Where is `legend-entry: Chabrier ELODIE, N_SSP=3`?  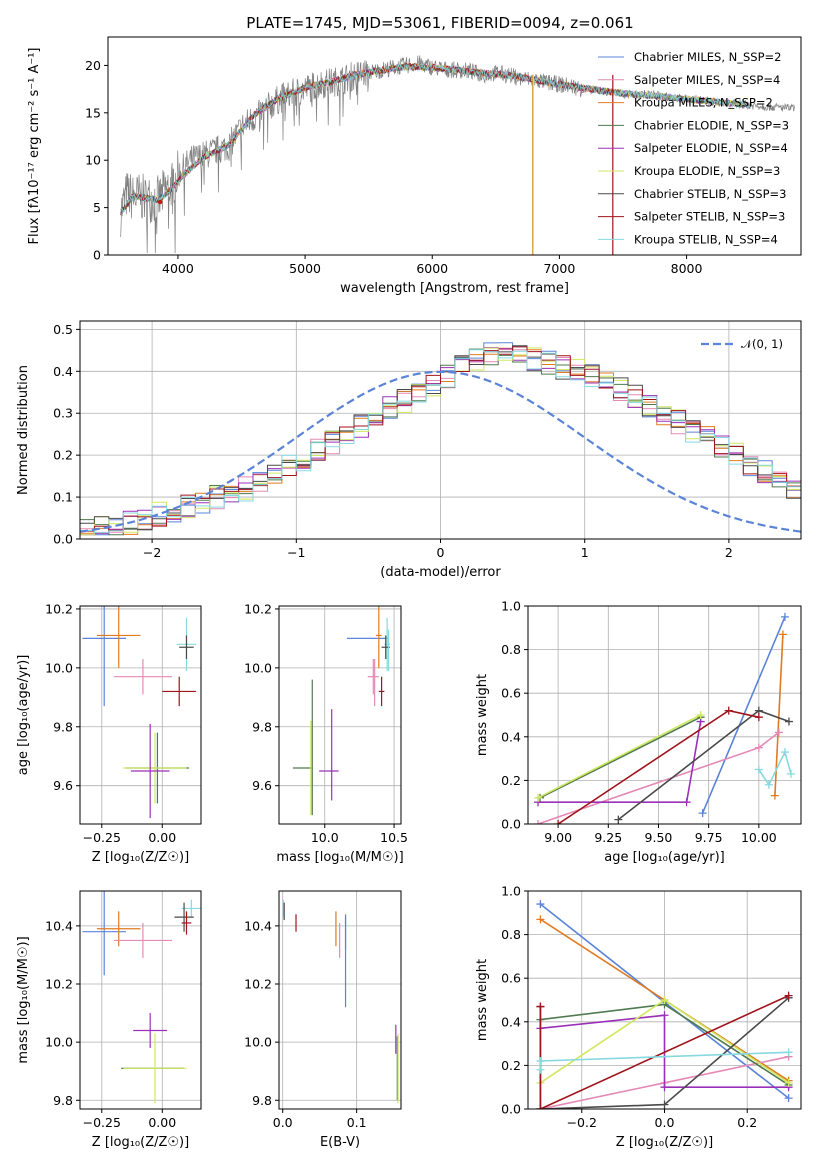
legend-entry: Chabrier ELODIE, N_SSP=3 is located at coordinates (711, 125).